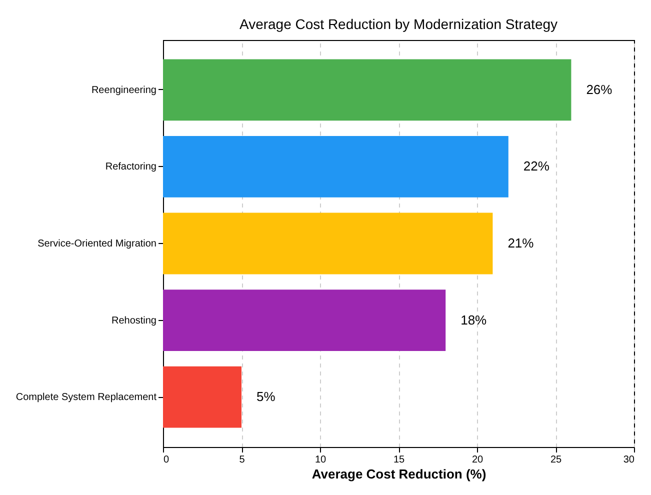 This screenshot has height=495, width=651. I want to click on x-tick-label: 10, so click(320, 460).